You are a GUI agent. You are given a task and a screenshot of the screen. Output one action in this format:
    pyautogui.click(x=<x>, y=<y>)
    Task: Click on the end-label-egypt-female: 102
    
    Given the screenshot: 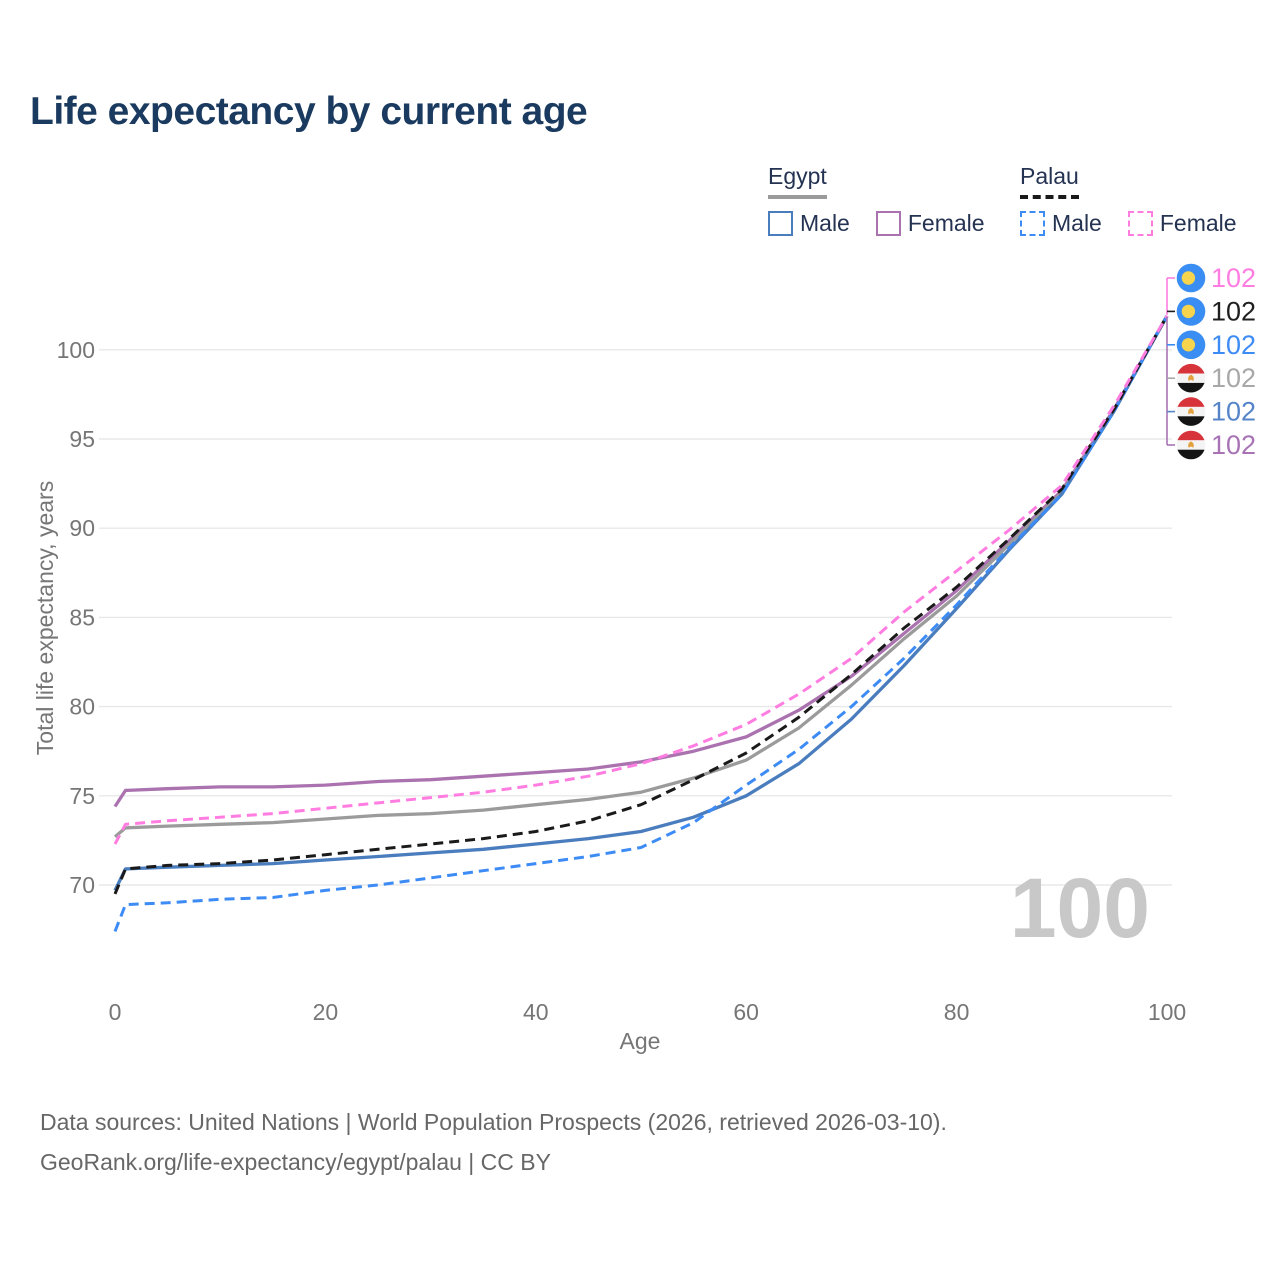 What is the action you would take?
    pyautogui.click(x=1233, y=445)
    